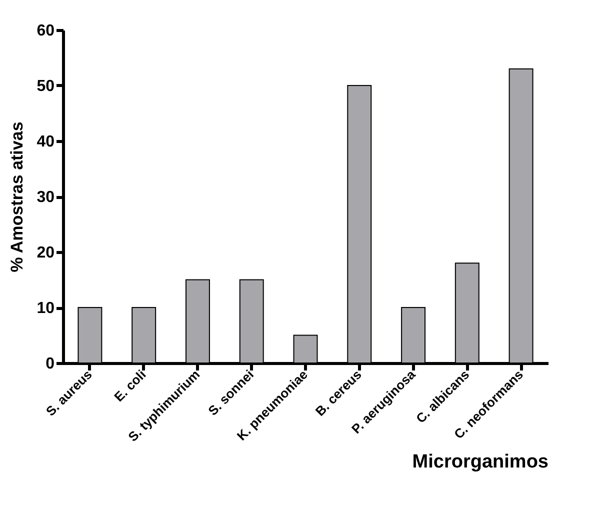  I want to click on y-tick-label: 50, so click(45, 86).